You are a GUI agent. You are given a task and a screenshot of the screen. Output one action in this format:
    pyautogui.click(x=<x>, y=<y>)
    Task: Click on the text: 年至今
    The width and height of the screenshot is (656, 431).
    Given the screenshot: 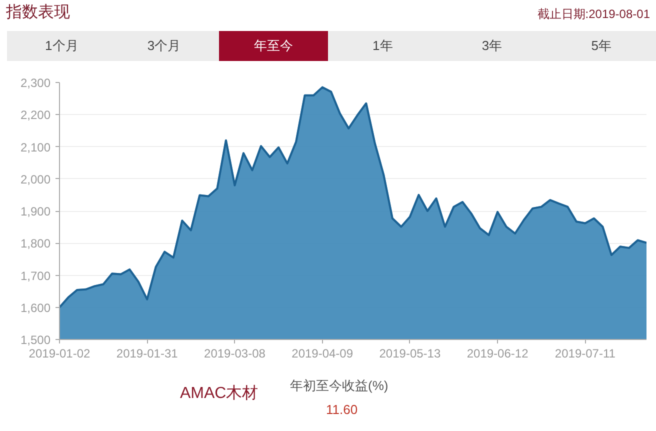 What is the action you would take?
    pyautogui.click(x=273, y=46)
    